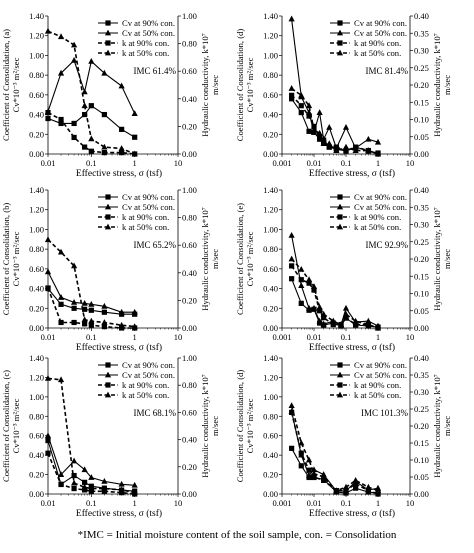 This screenshot has width=474, height=553. I want to click on x-tick-label: 0.1, so click(91, 163).